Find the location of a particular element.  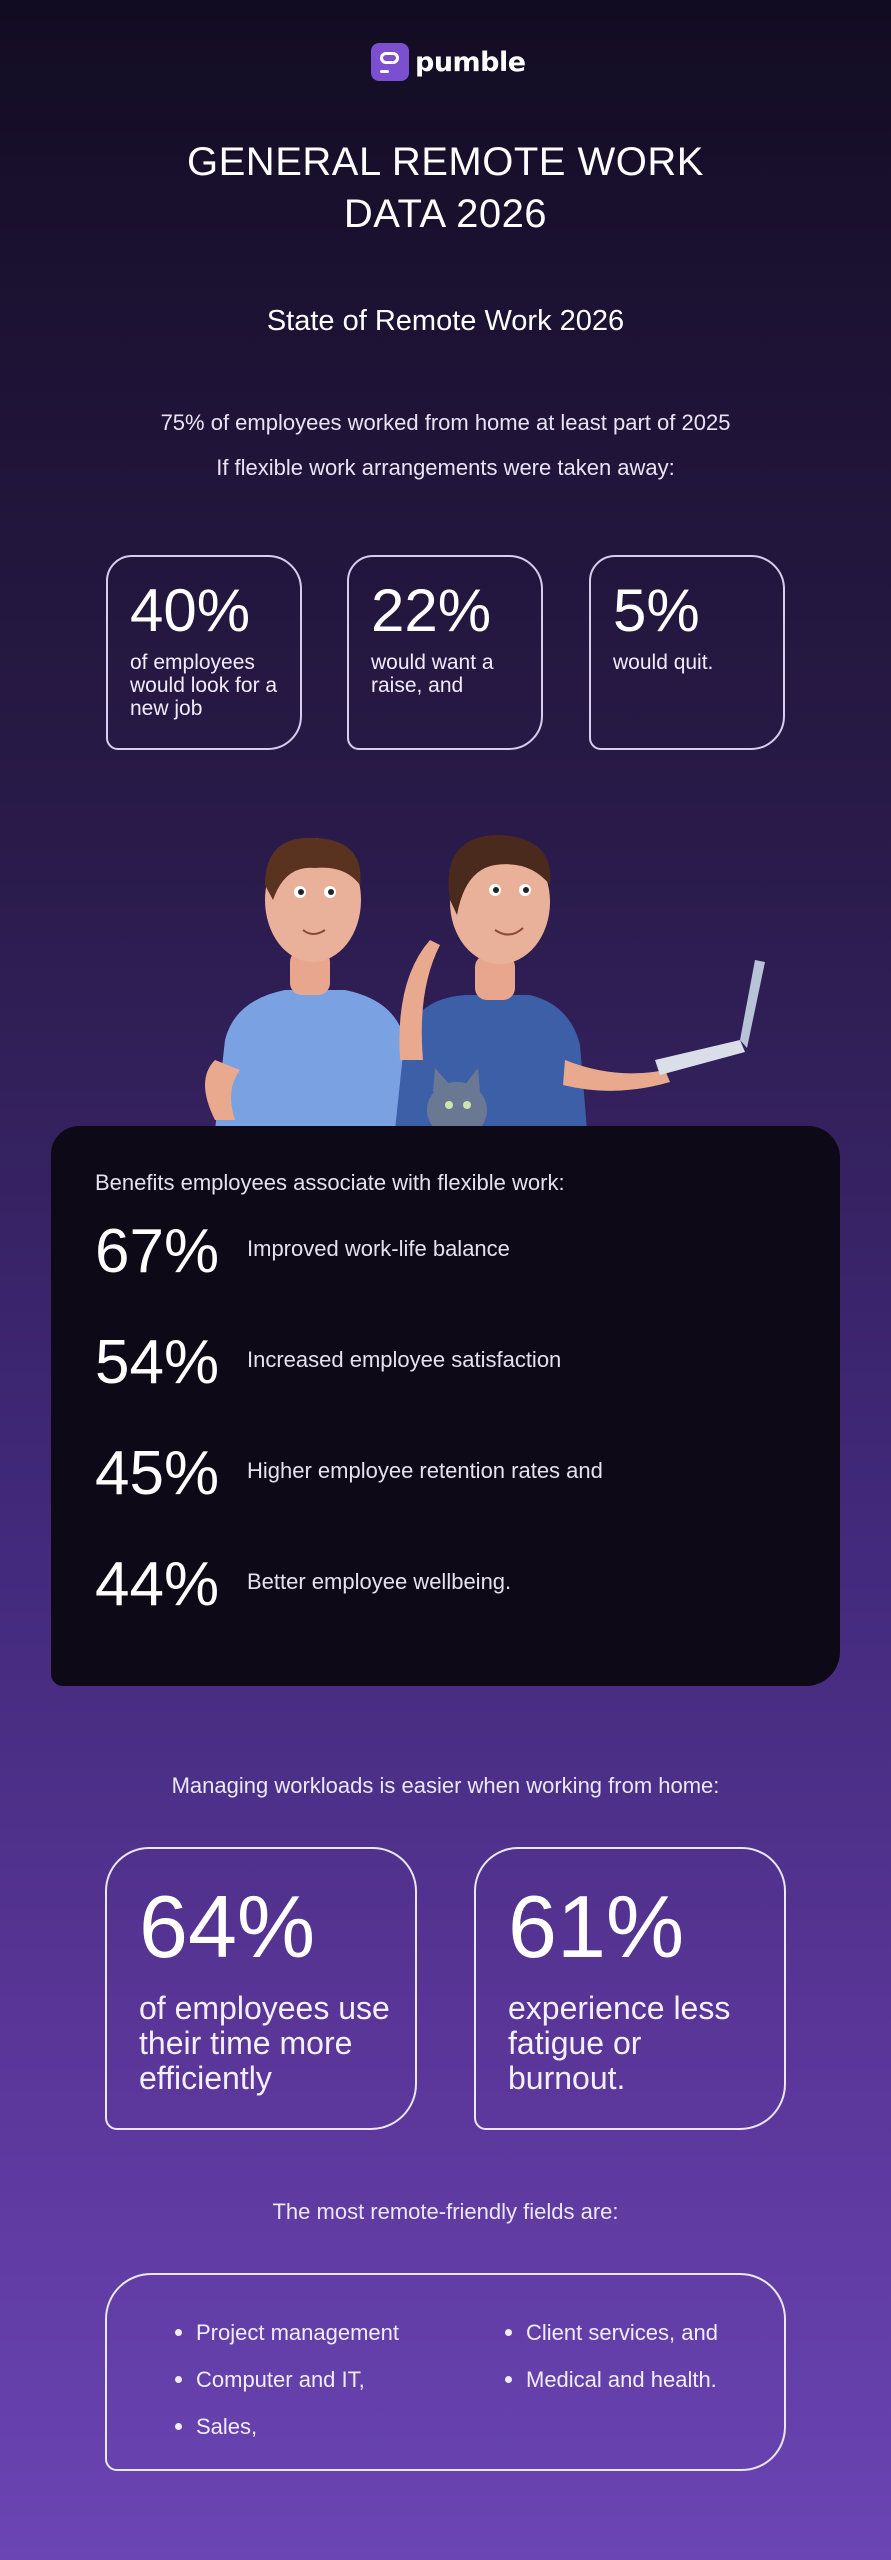

stat-card-want-raise: 22% would want a raise, and is located at coordinates (445, 652).